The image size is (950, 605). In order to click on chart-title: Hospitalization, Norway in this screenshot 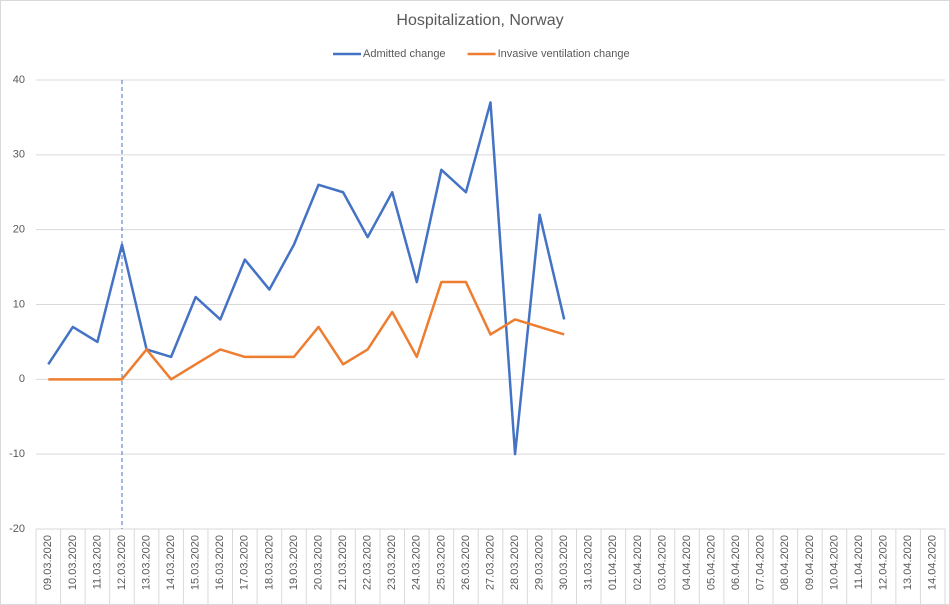, I will do `click(479, 20)`.